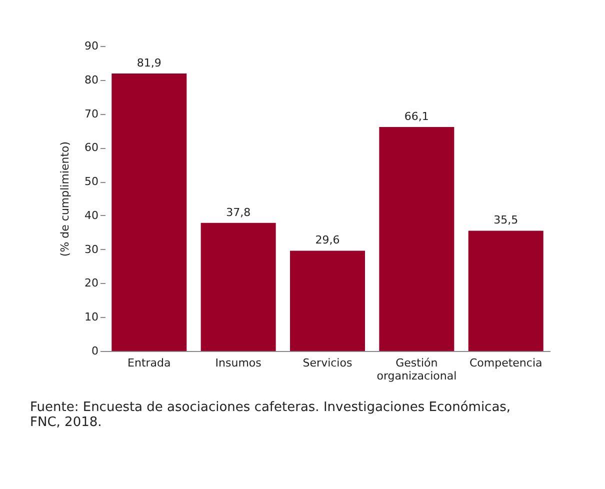 Image resolution: width=605 pixels, height=489 pixels. I want to click on y-tick-label: 50, so click(91, 181).